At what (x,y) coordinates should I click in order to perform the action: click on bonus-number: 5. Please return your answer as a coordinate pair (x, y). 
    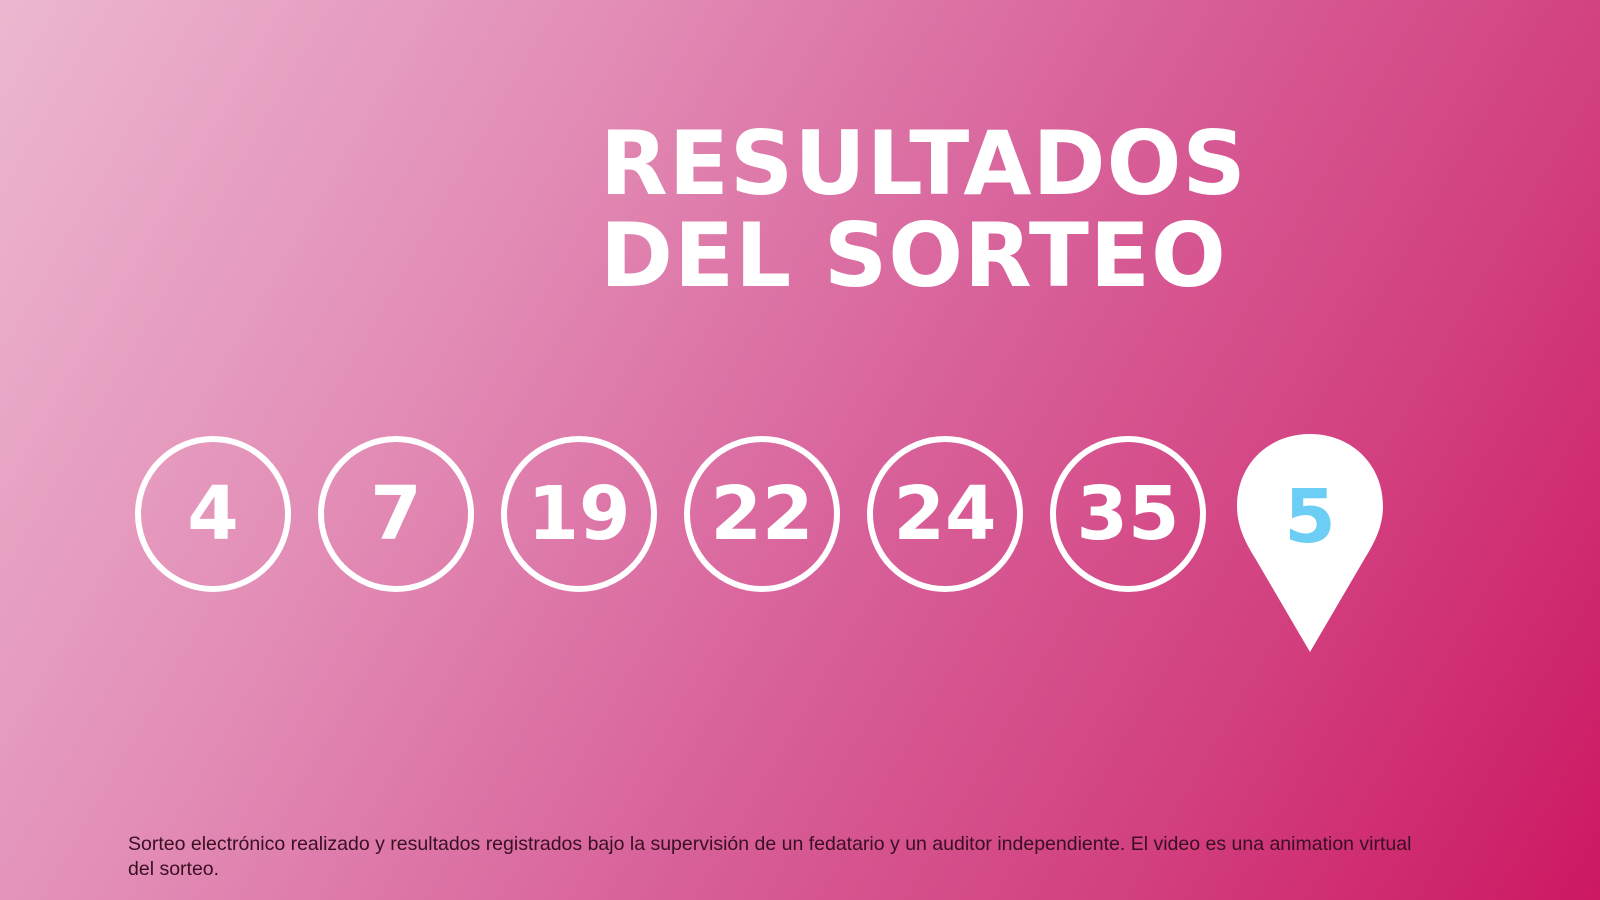
    Looking at the image, I should click on (1310, 517).